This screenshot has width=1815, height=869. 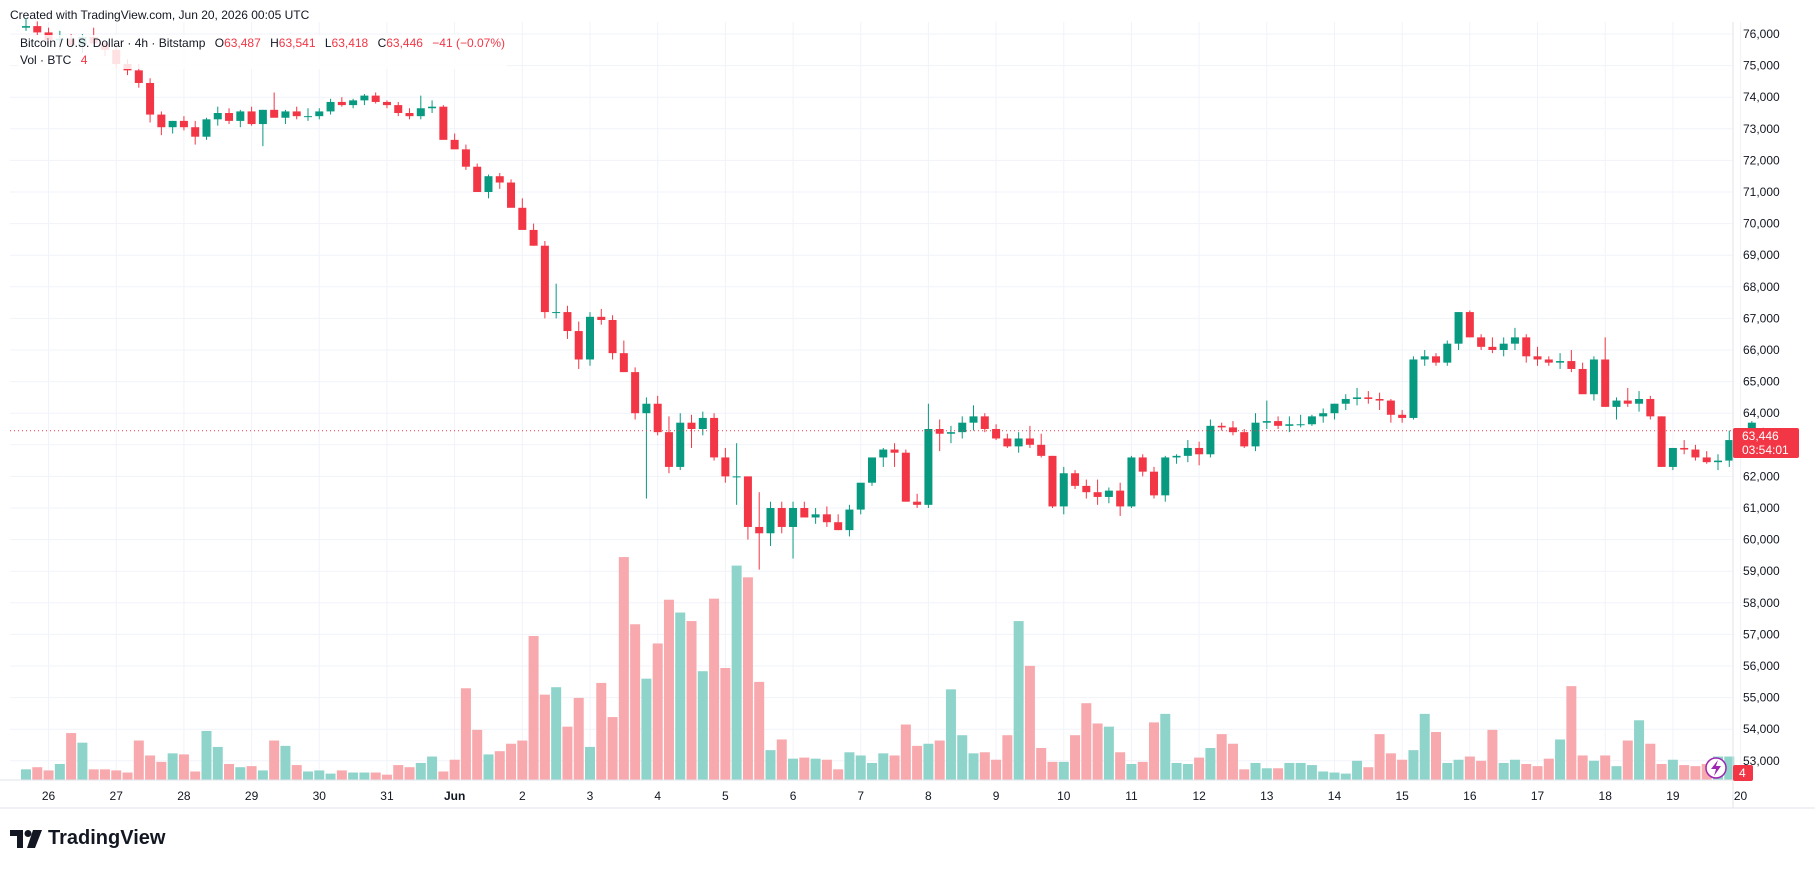 I want to click on price-tick-label: 68,000, so click(x=1761, y=287).